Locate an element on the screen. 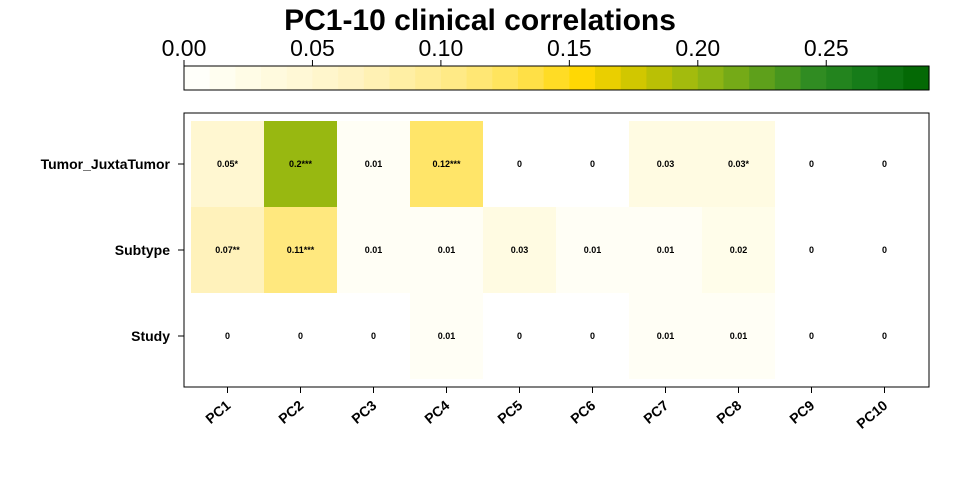  cell-value-label: 0.11*** is located at coordinates (301, 250).